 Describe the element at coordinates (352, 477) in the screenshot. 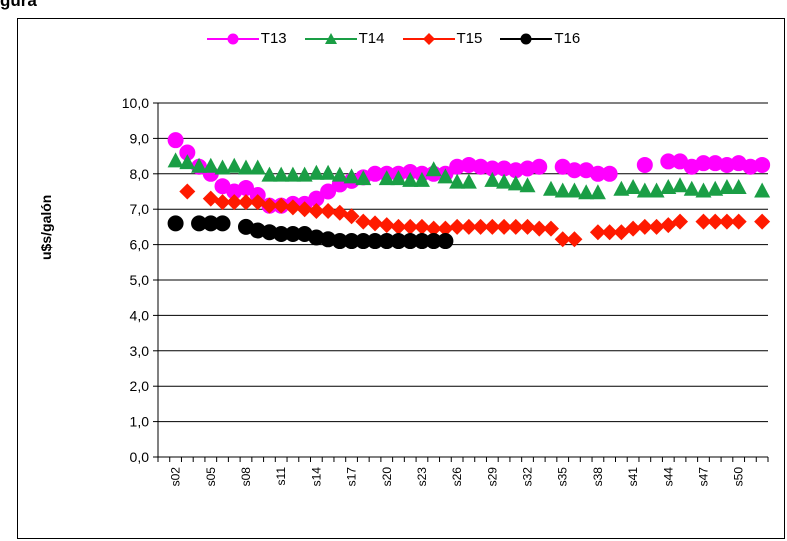

I see `x-tick-label: s17` at that location.